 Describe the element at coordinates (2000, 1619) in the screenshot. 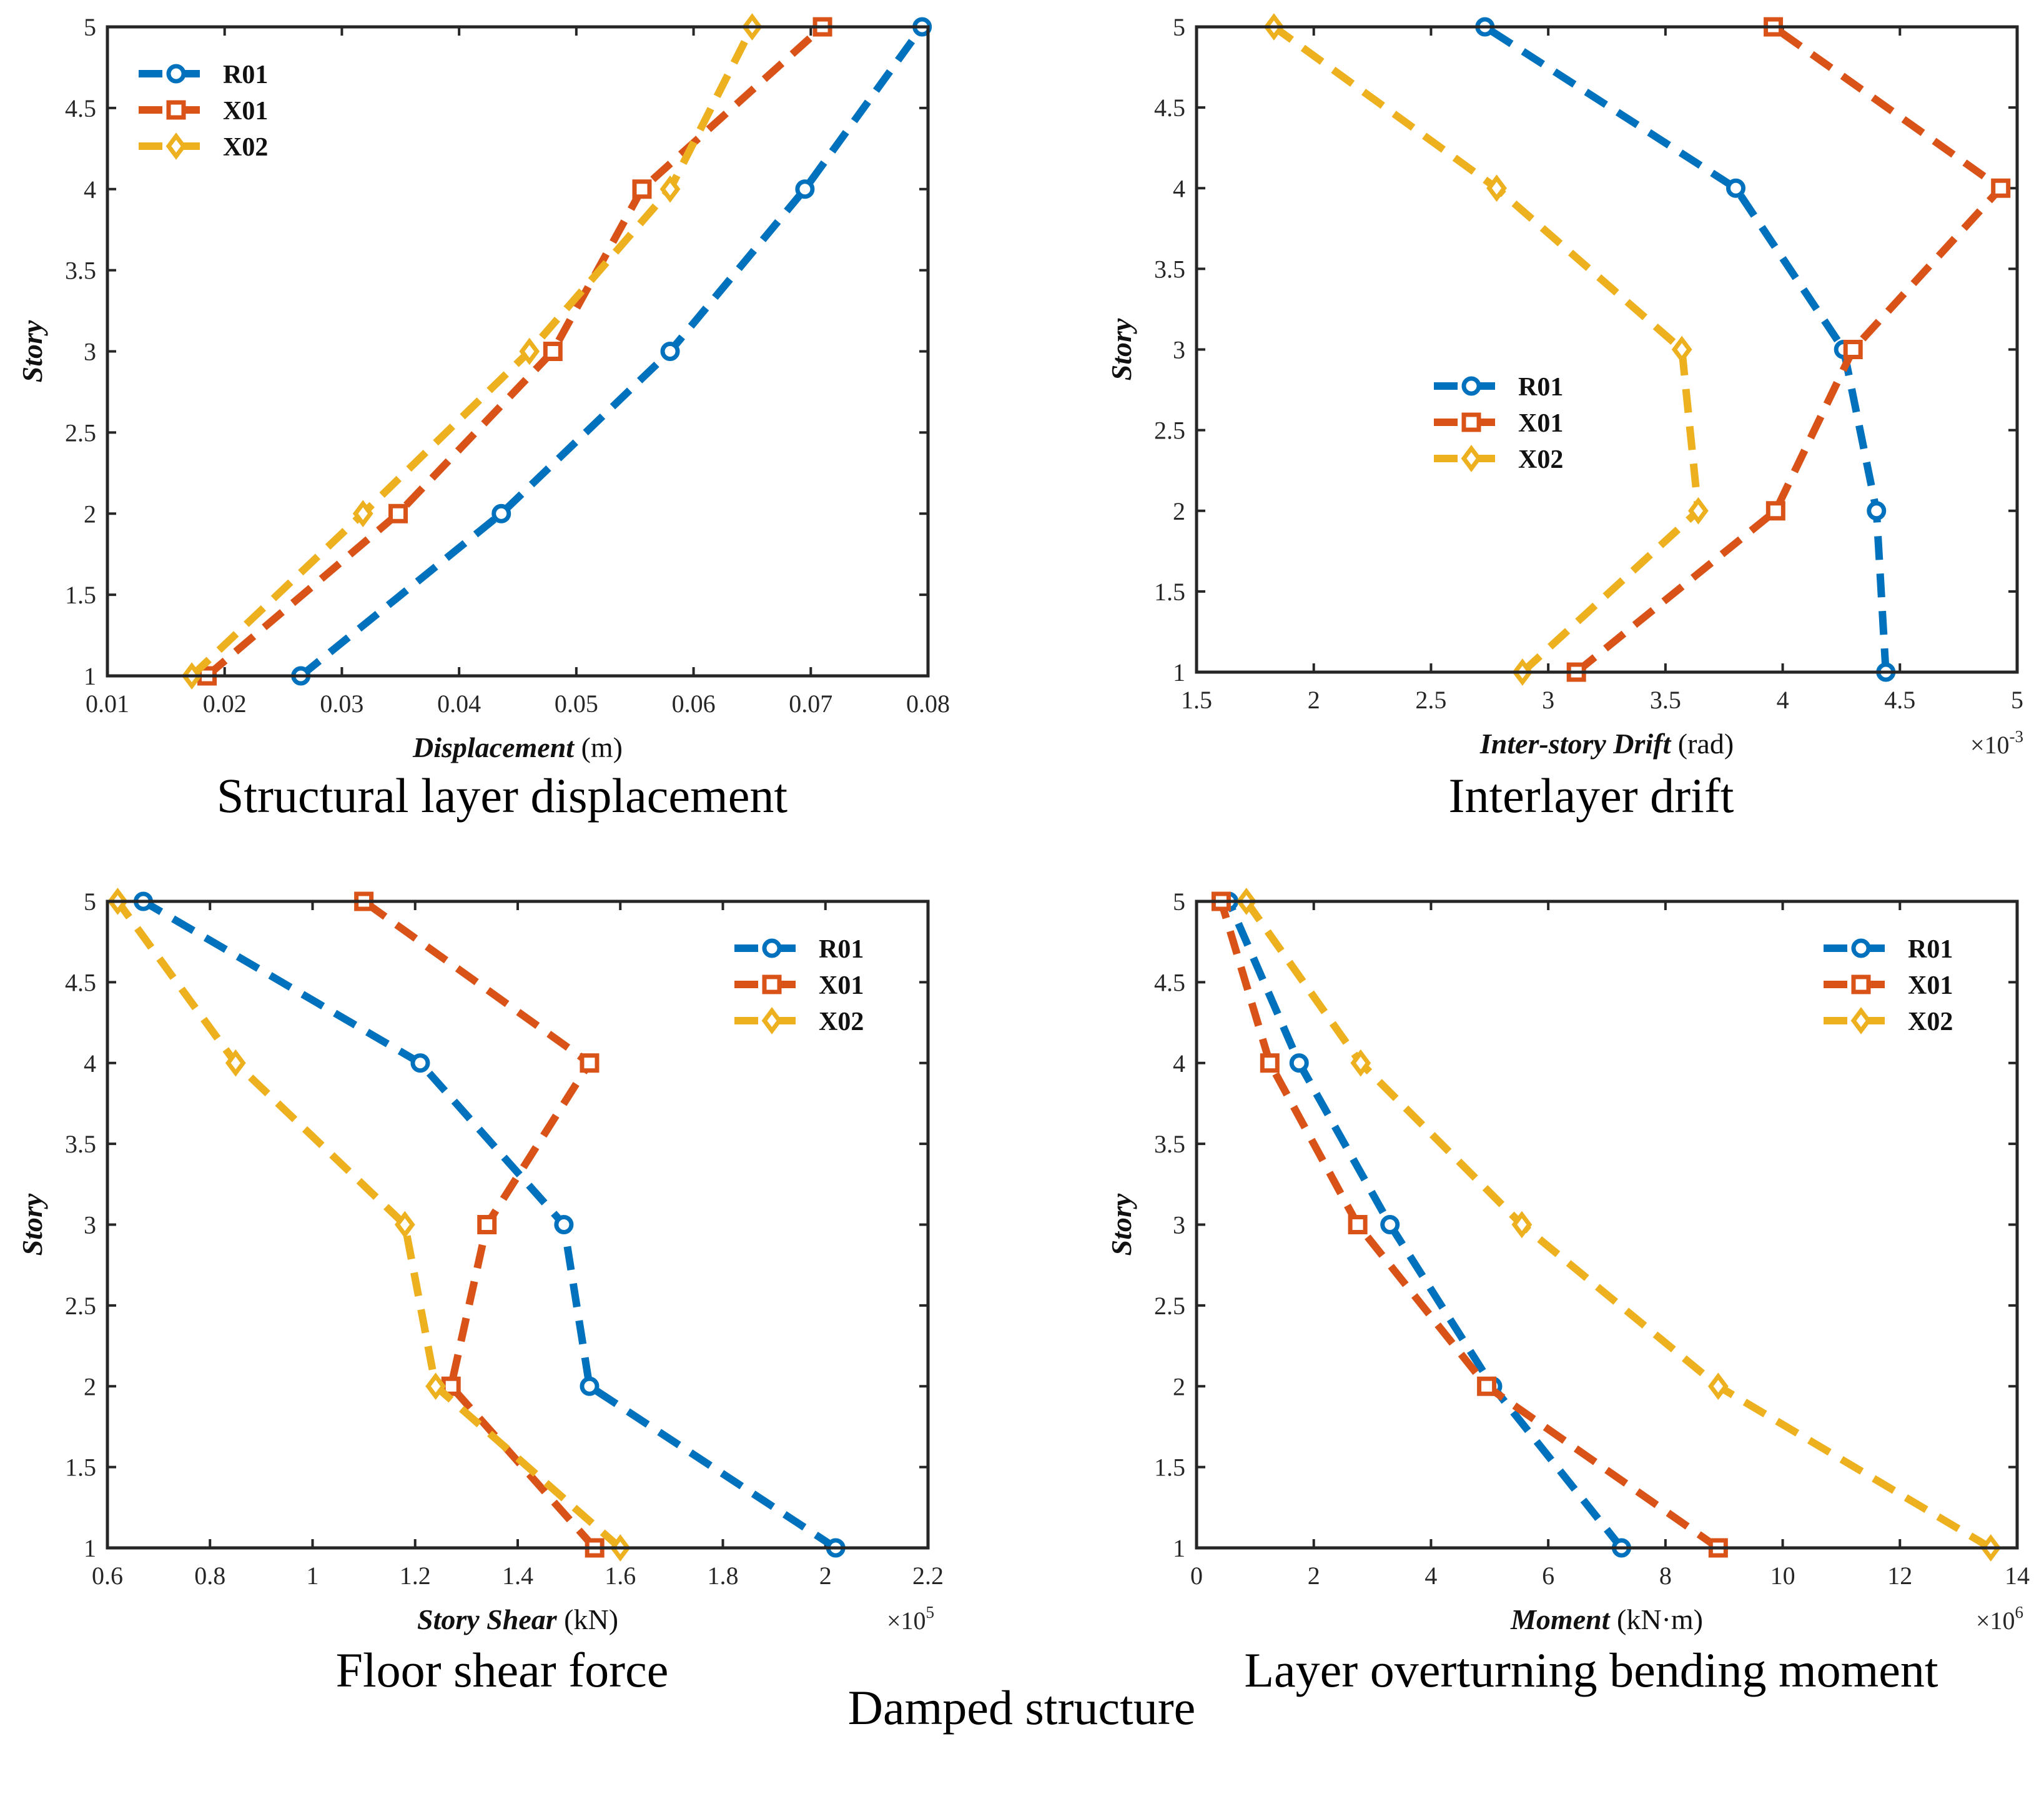

I see `x-axis-exponent: ×10⁶` at that location.